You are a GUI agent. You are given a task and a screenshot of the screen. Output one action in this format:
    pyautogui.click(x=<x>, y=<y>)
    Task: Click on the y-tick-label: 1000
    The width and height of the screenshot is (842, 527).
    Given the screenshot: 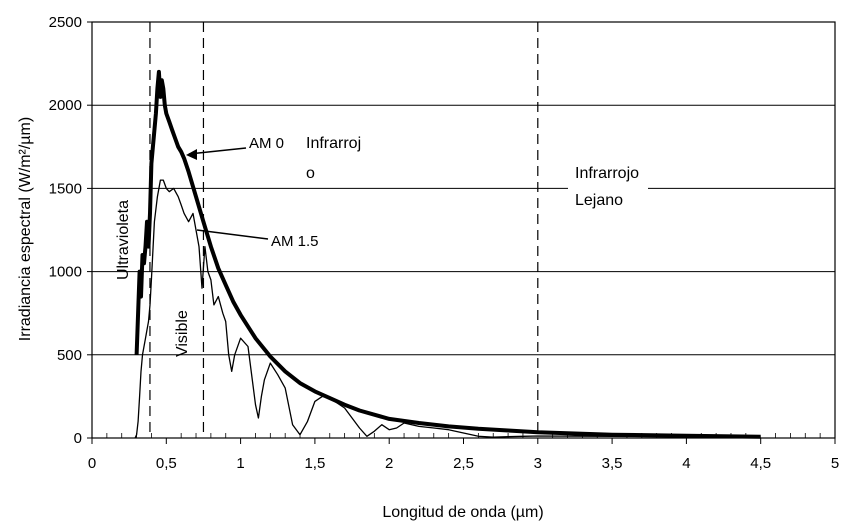 What is the action you would take?
    pyautogui.click(x=65, y=272)
    